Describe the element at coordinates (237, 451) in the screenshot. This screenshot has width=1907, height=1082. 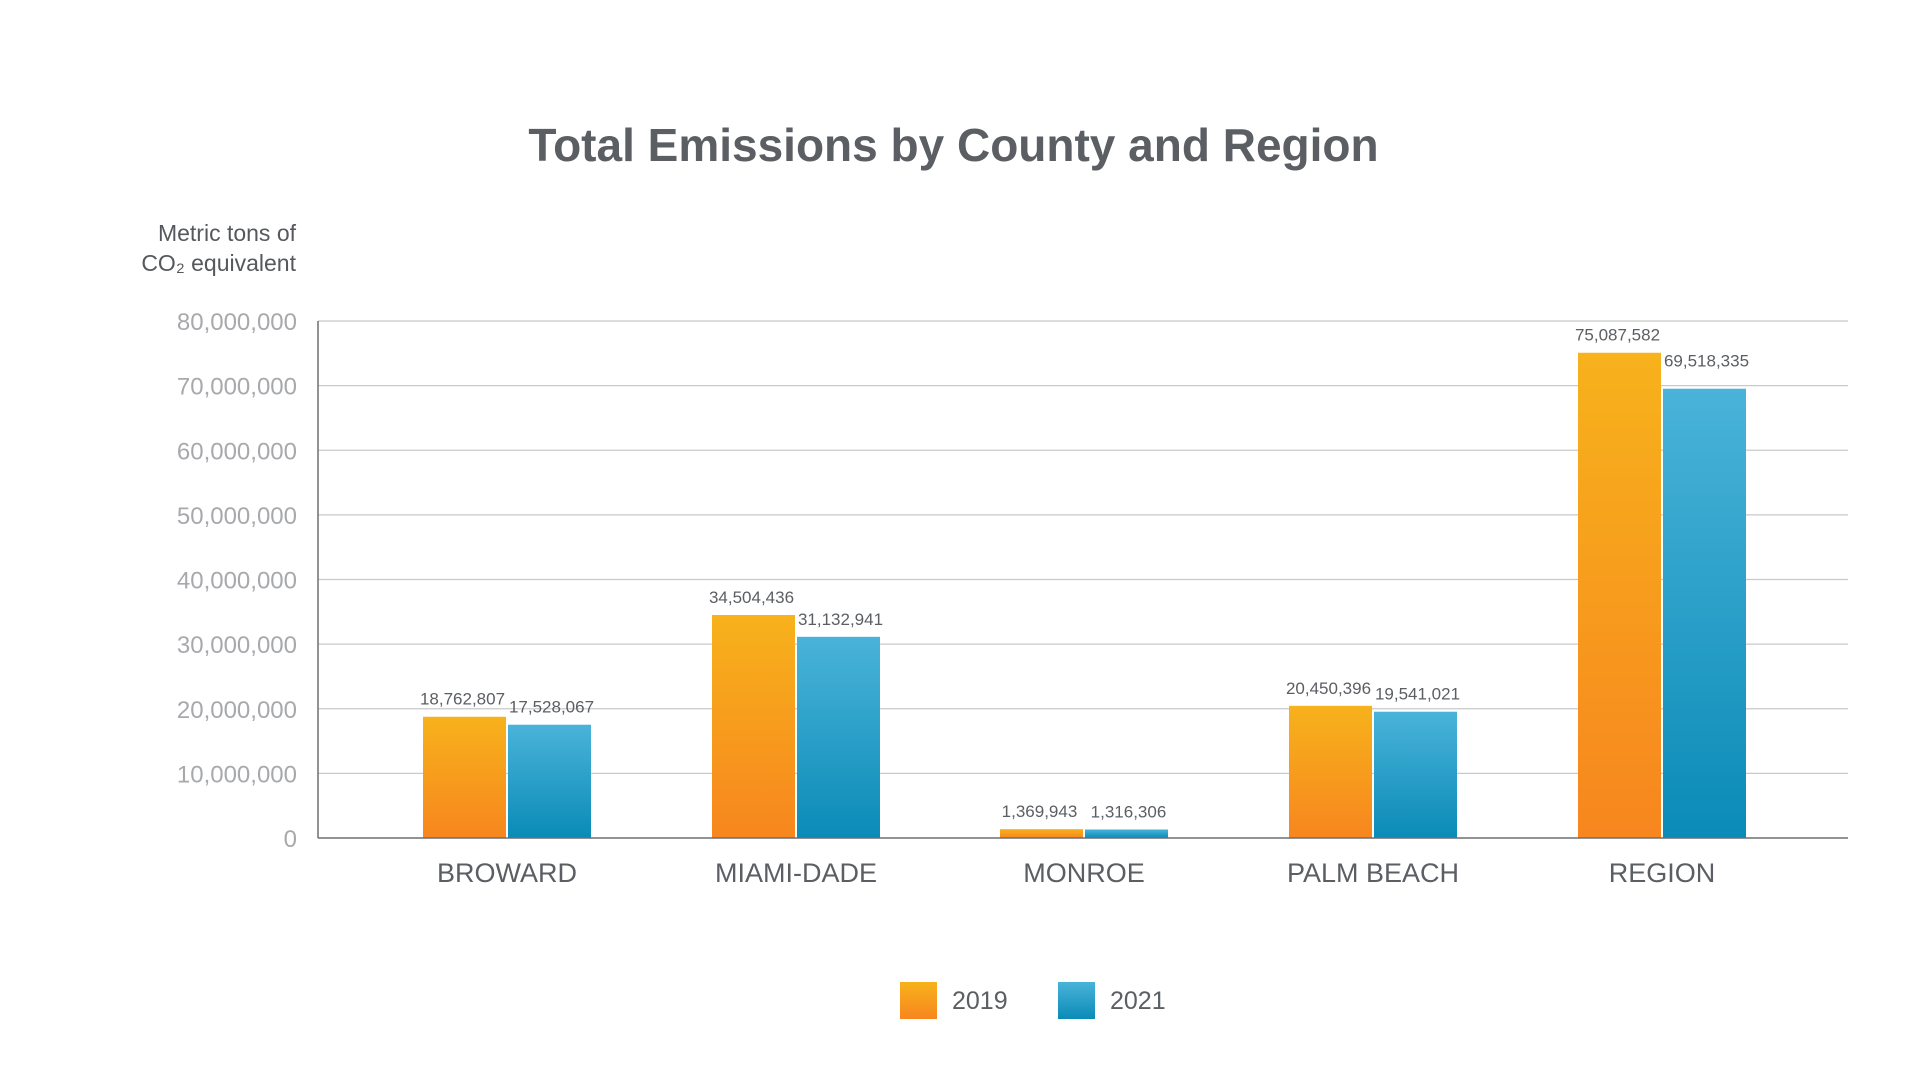
I see `y-tick-label: 60,000,000` at that location.